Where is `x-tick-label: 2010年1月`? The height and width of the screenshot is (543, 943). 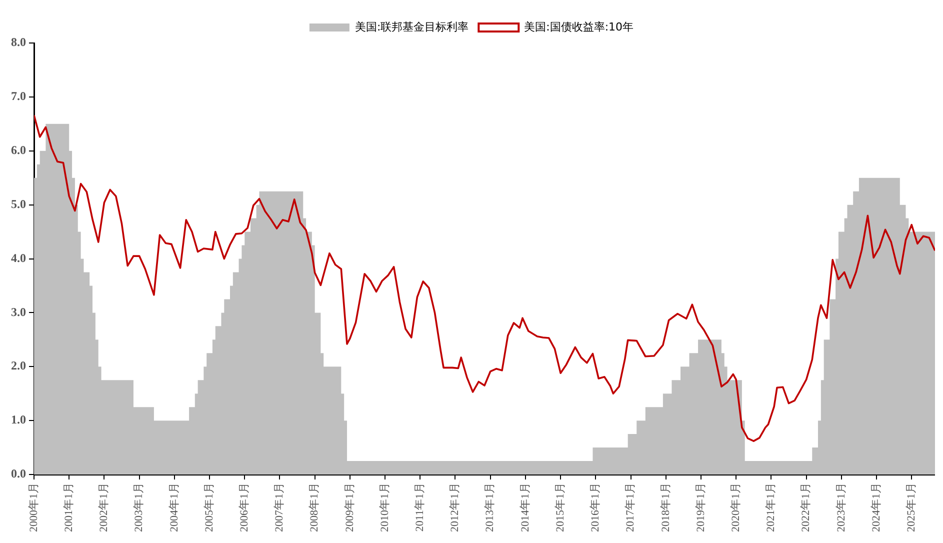
x-tick-label: 2010年1月 is located at coordinates (384, 507).